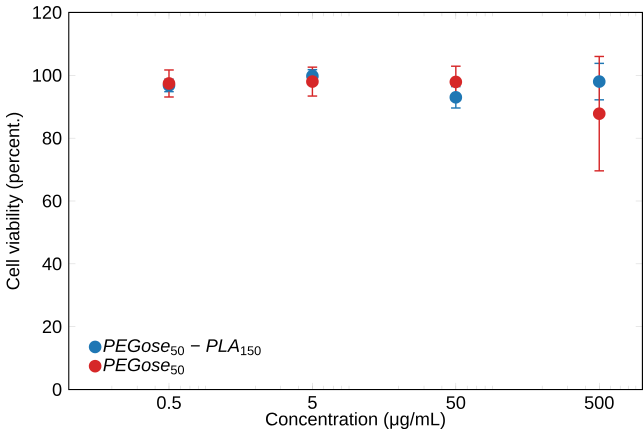  Describe the element at coordinates (355, 421) in the screenshot. I see `x-axis-title: Concentration (μg/mL)` at that location.